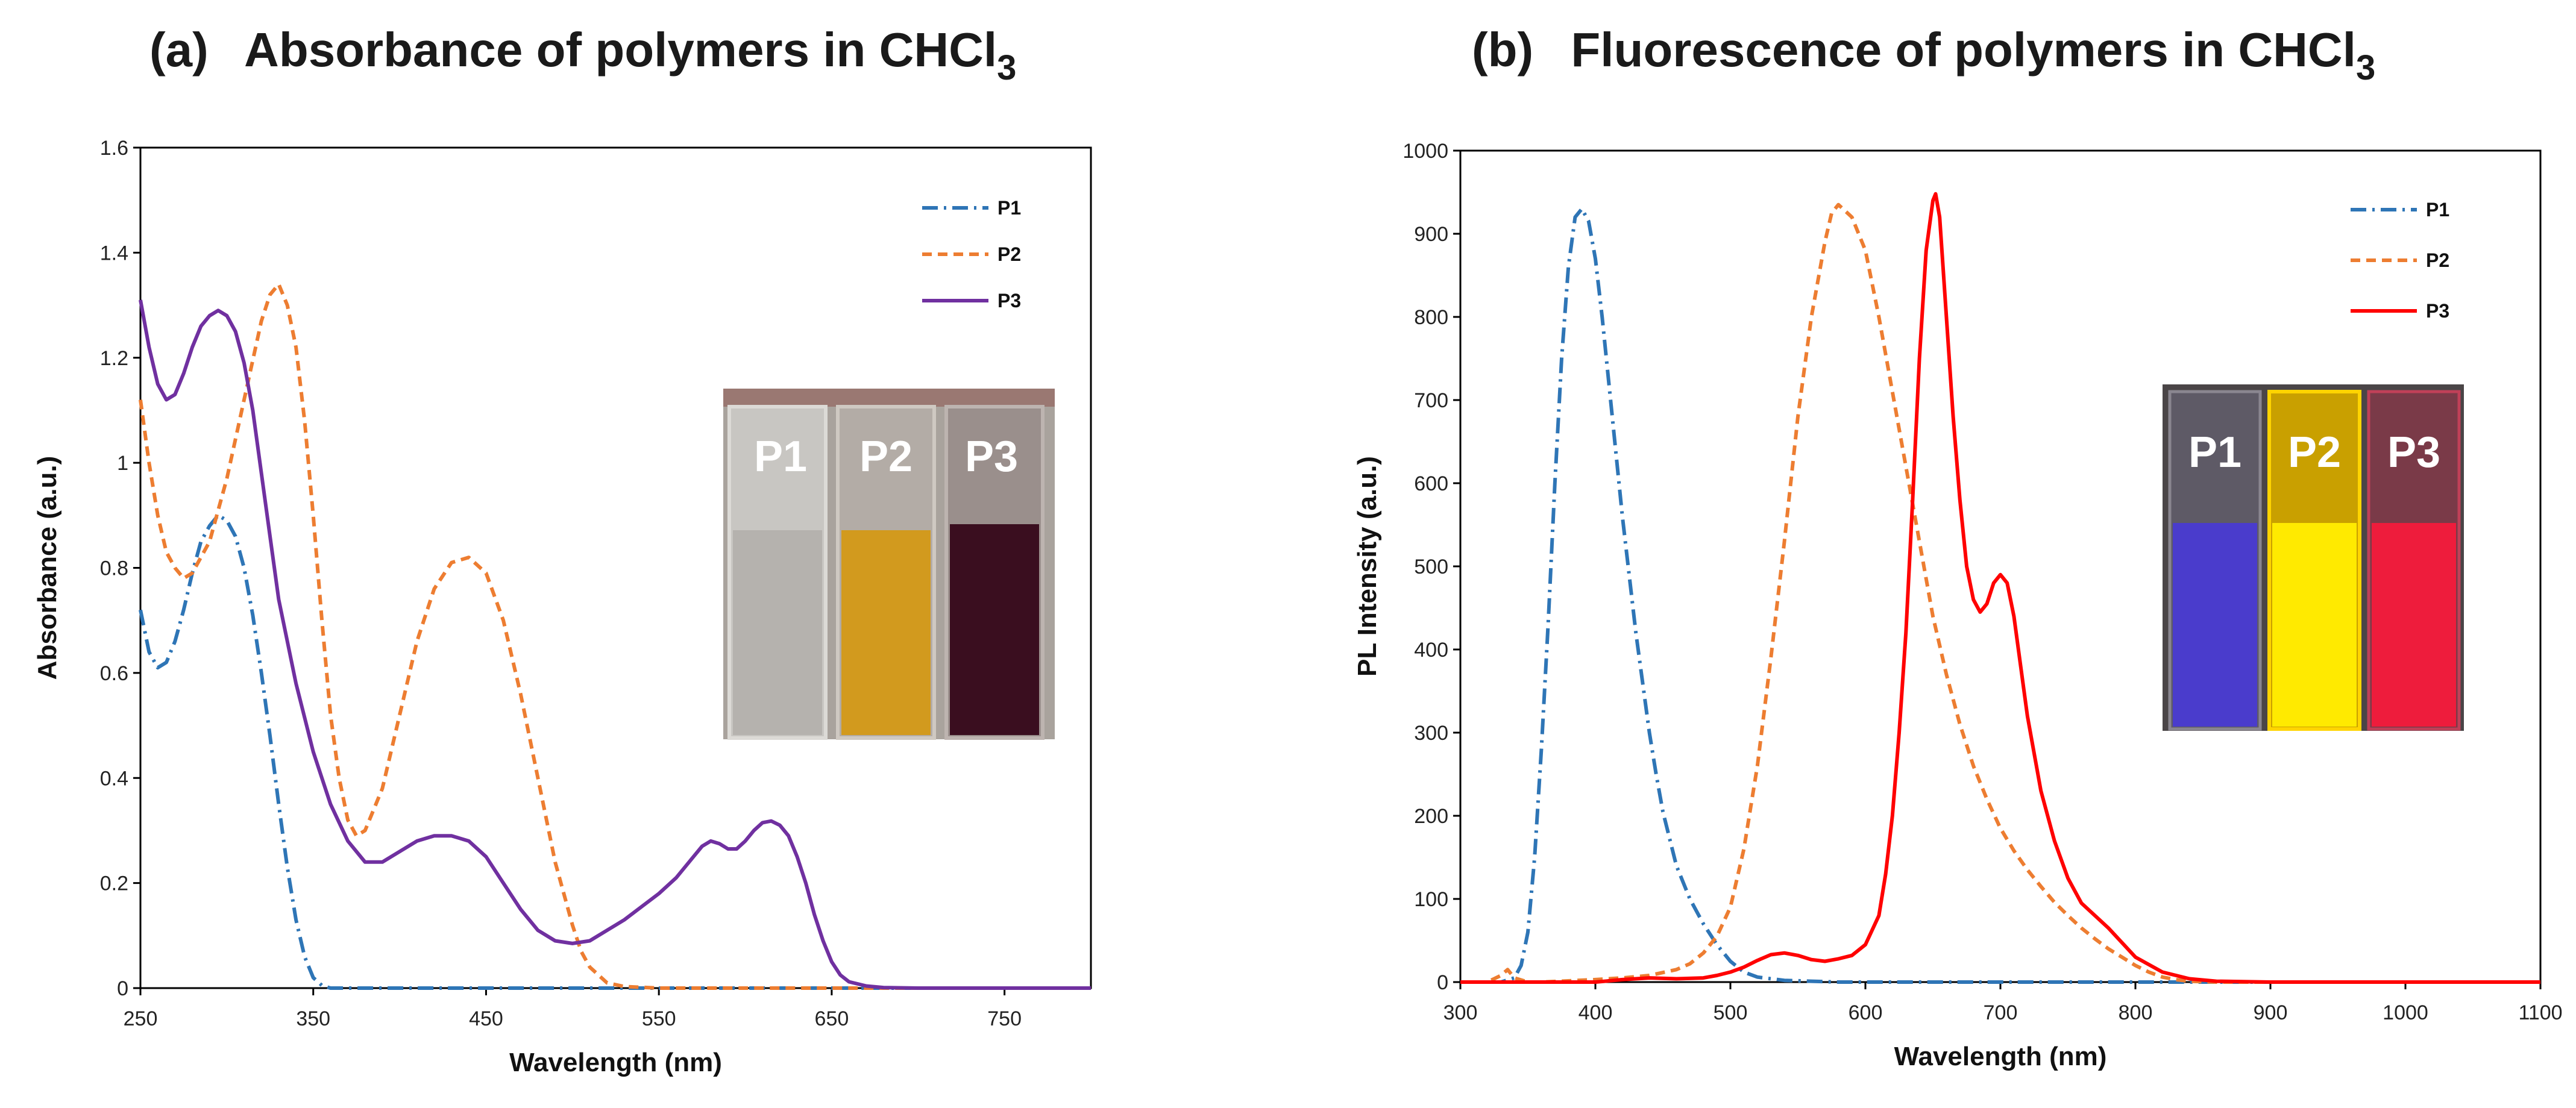  What do you see at coordinates (1596, 1012) in the screenshot?
I see `x-tick-label: 400` at bounding box center [1596, 1012].